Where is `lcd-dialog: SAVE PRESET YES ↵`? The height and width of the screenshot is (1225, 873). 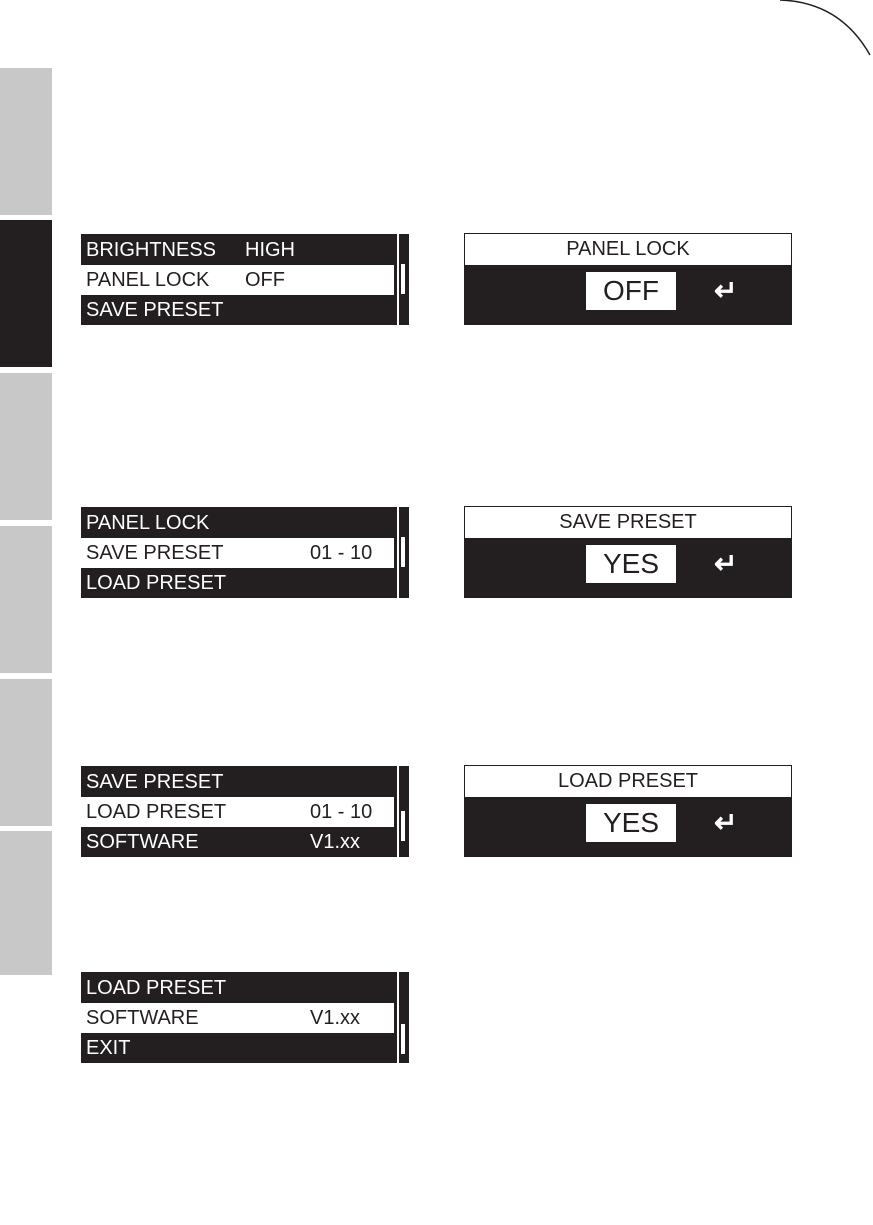
lcd-dialog: SAVE PRESET YES ↵ is located at coordinates (628, 552).